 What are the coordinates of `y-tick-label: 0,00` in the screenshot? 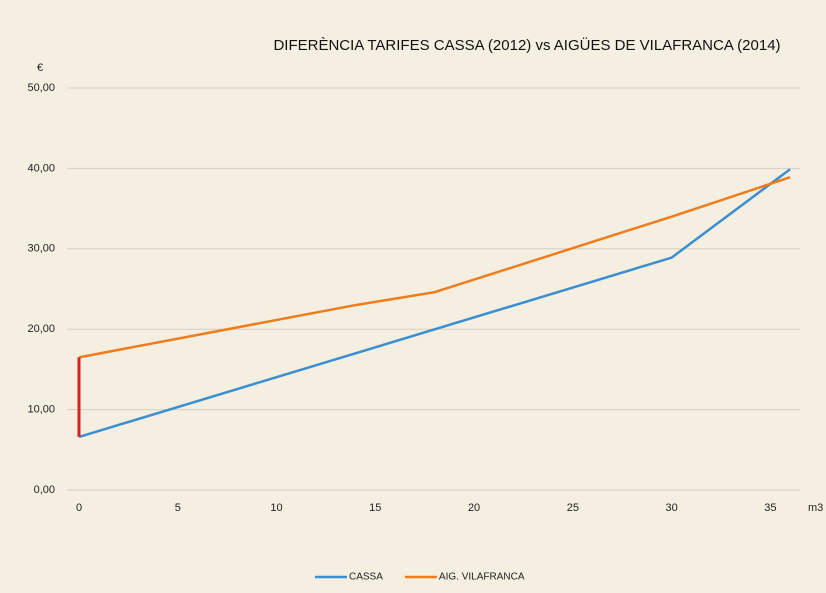 It's located at (44, 490).